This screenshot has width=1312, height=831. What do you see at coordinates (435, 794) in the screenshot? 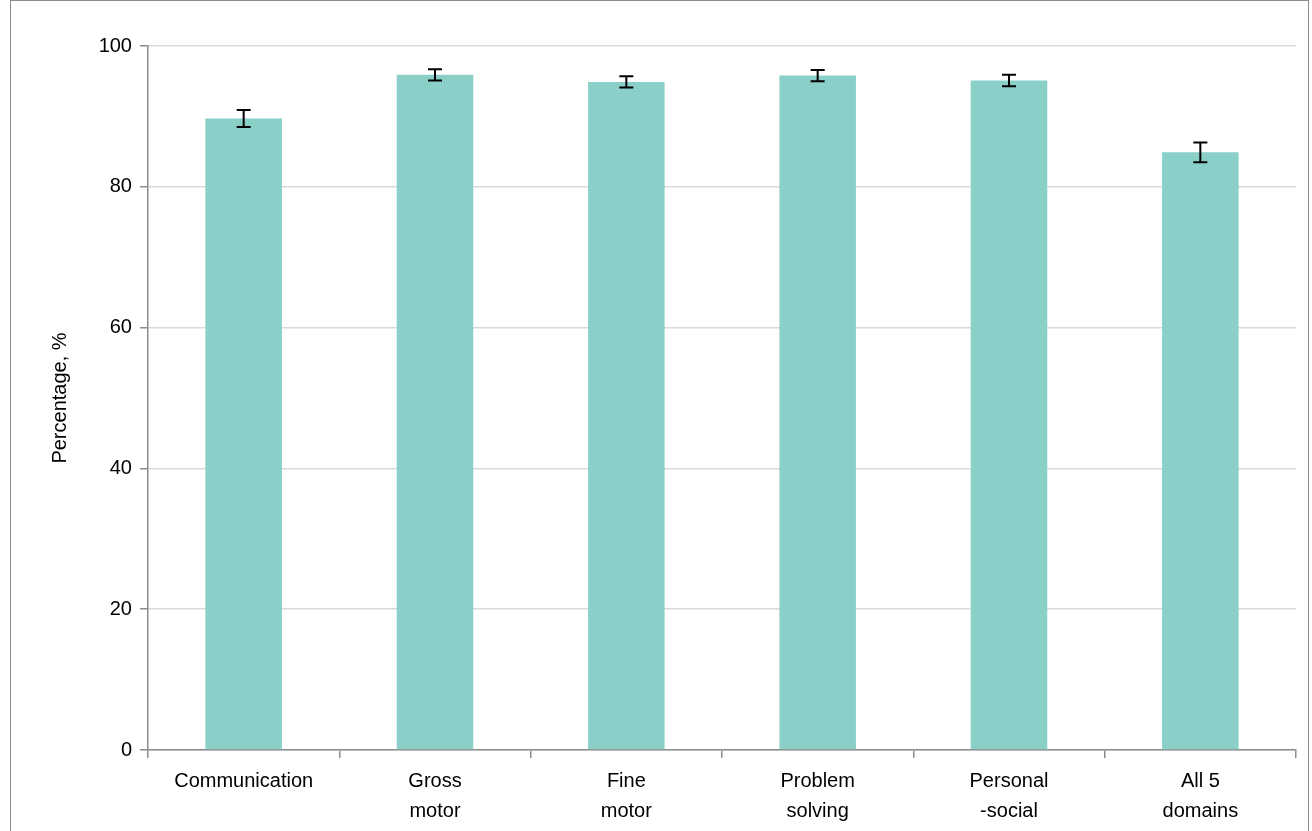
I see `x-tick-label: Gross motor` at bounding box center [435, 794].